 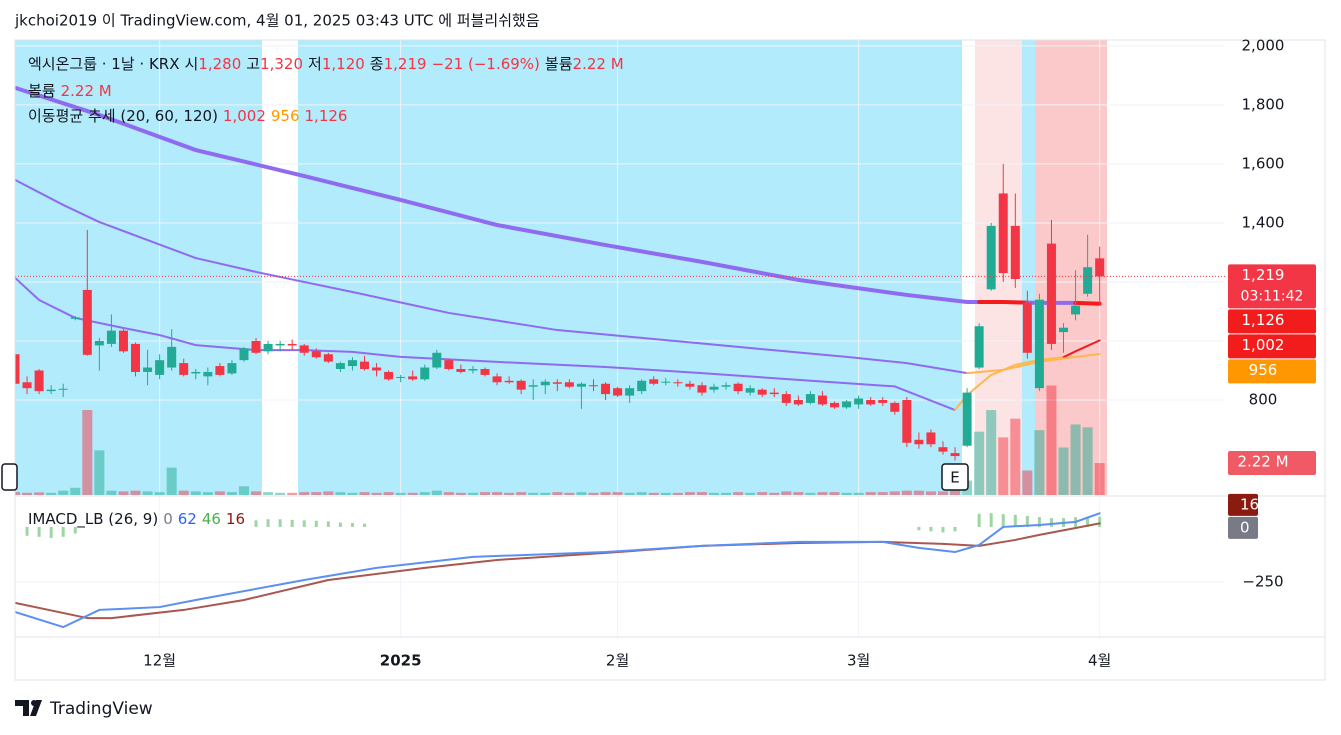 I want to click on ma-value: 956, so click(x=285, y=116).